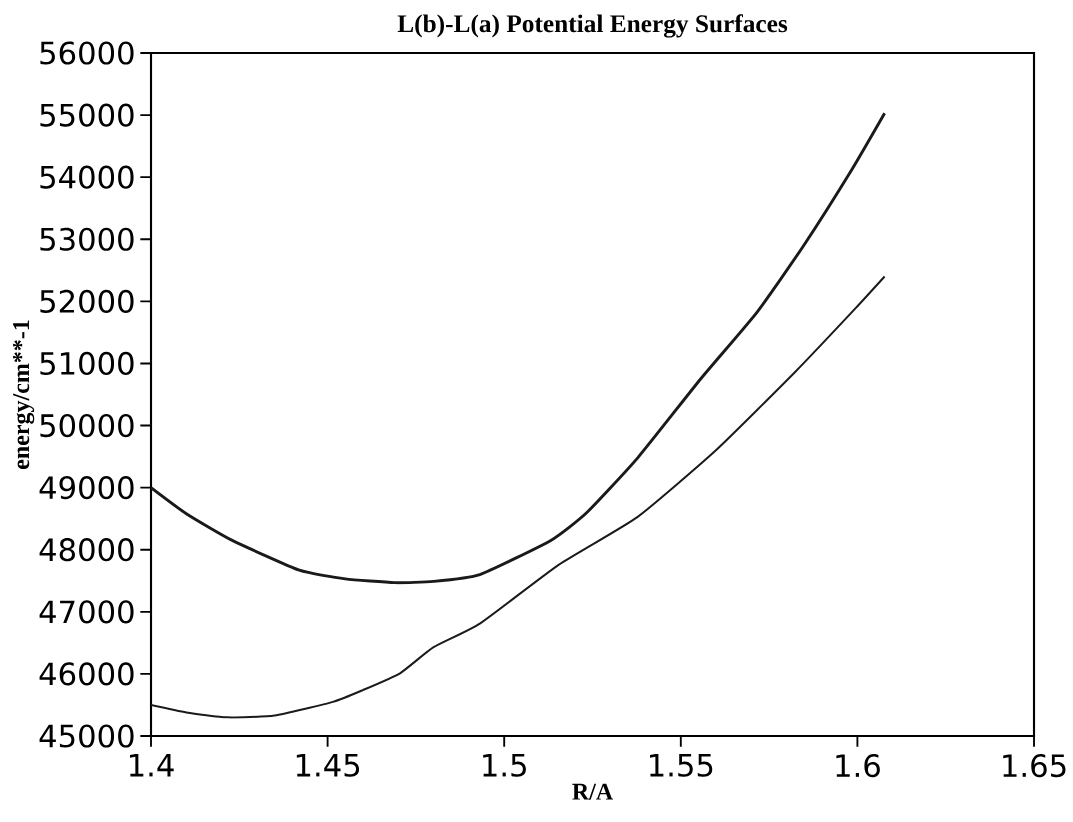 This screenshot has width=1073, height=822. I want to click on y-tick-label: 51000, so click(87, 363).